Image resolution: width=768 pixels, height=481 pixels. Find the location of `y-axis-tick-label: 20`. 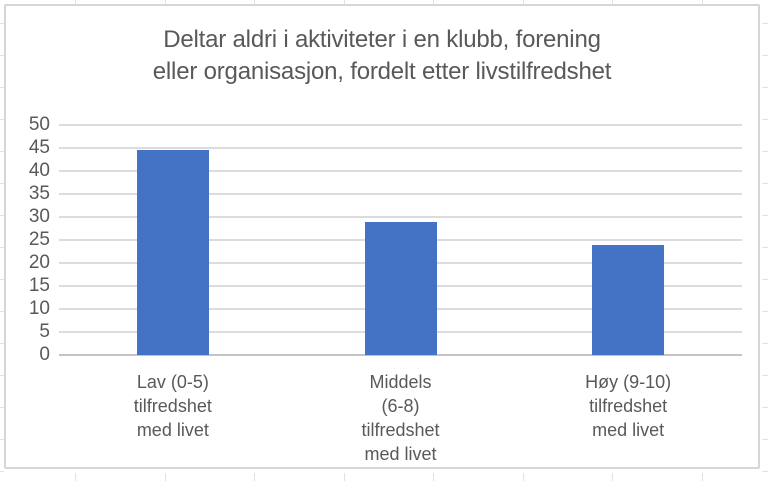

y-axis-tick-label: 20 is located at coordinates (39, 262).